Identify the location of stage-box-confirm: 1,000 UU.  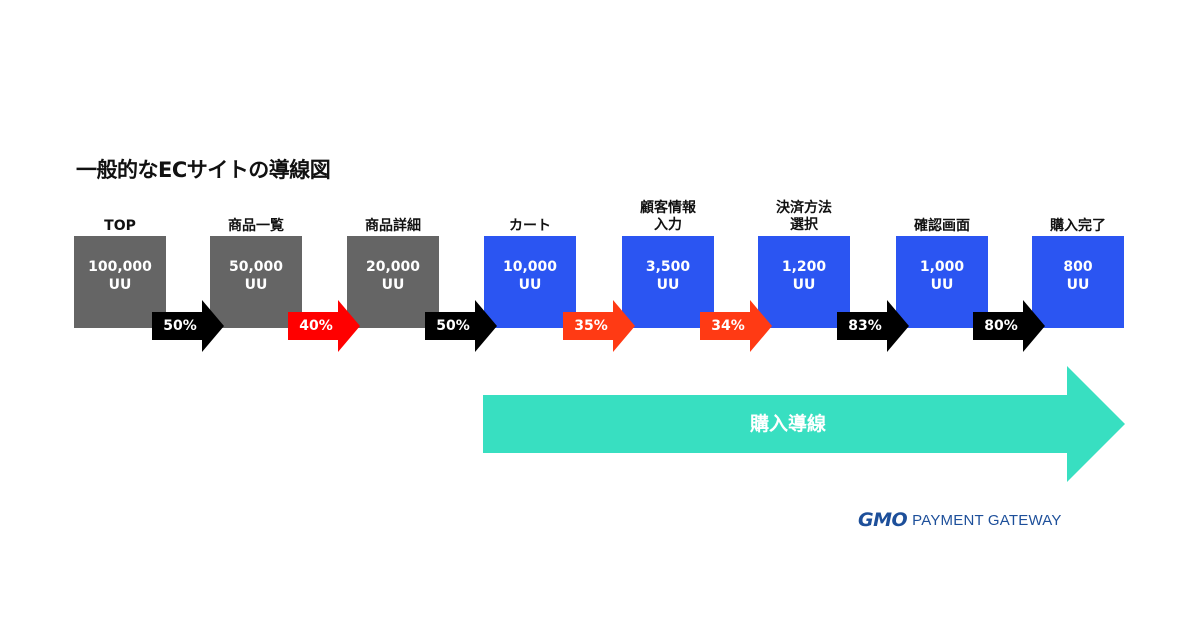
(942, 282).